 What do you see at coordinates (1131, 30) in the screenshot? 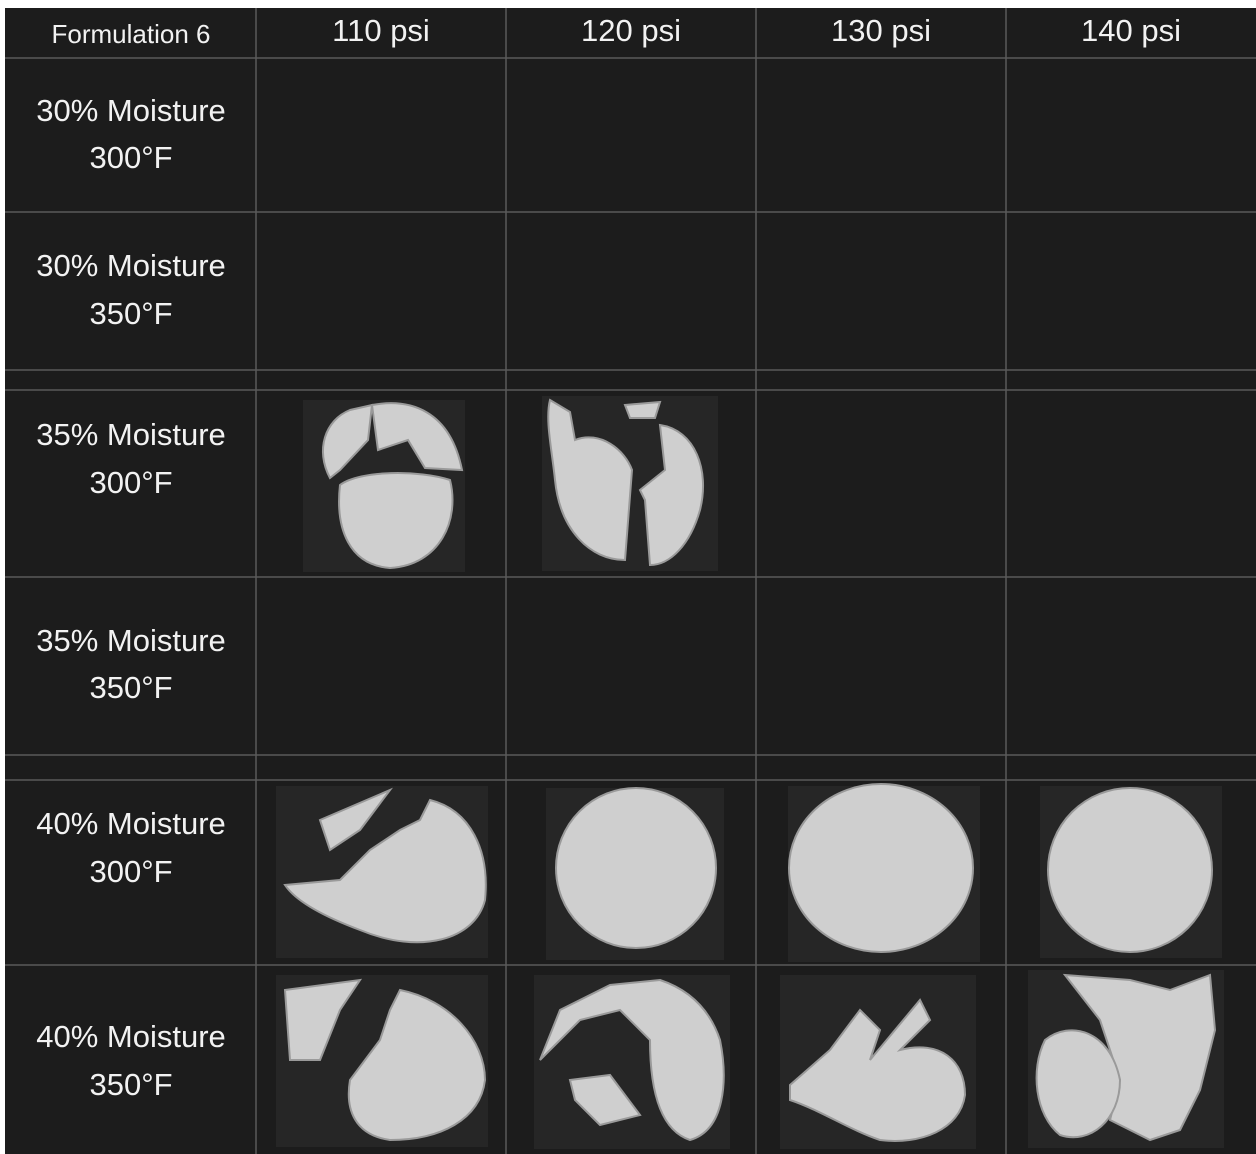
I see `column-header: 140 psi` at bounding box center [1131, 30].